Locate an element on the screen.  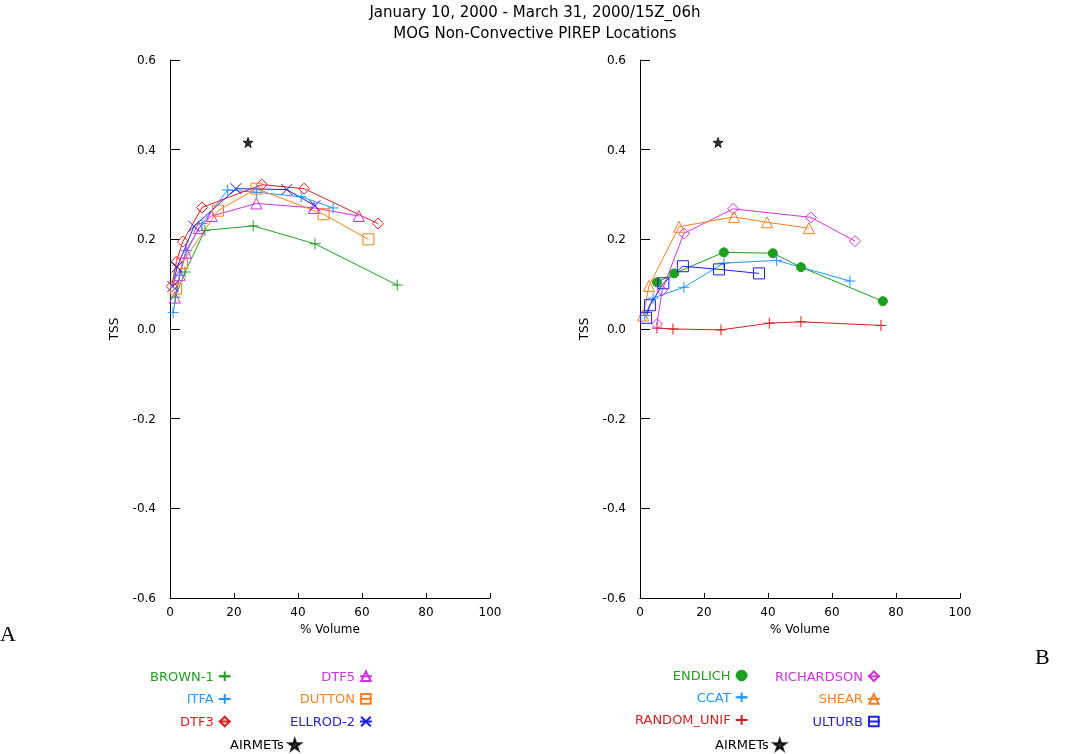
legend-label: DTF3 is located at coordinates (197, 721).